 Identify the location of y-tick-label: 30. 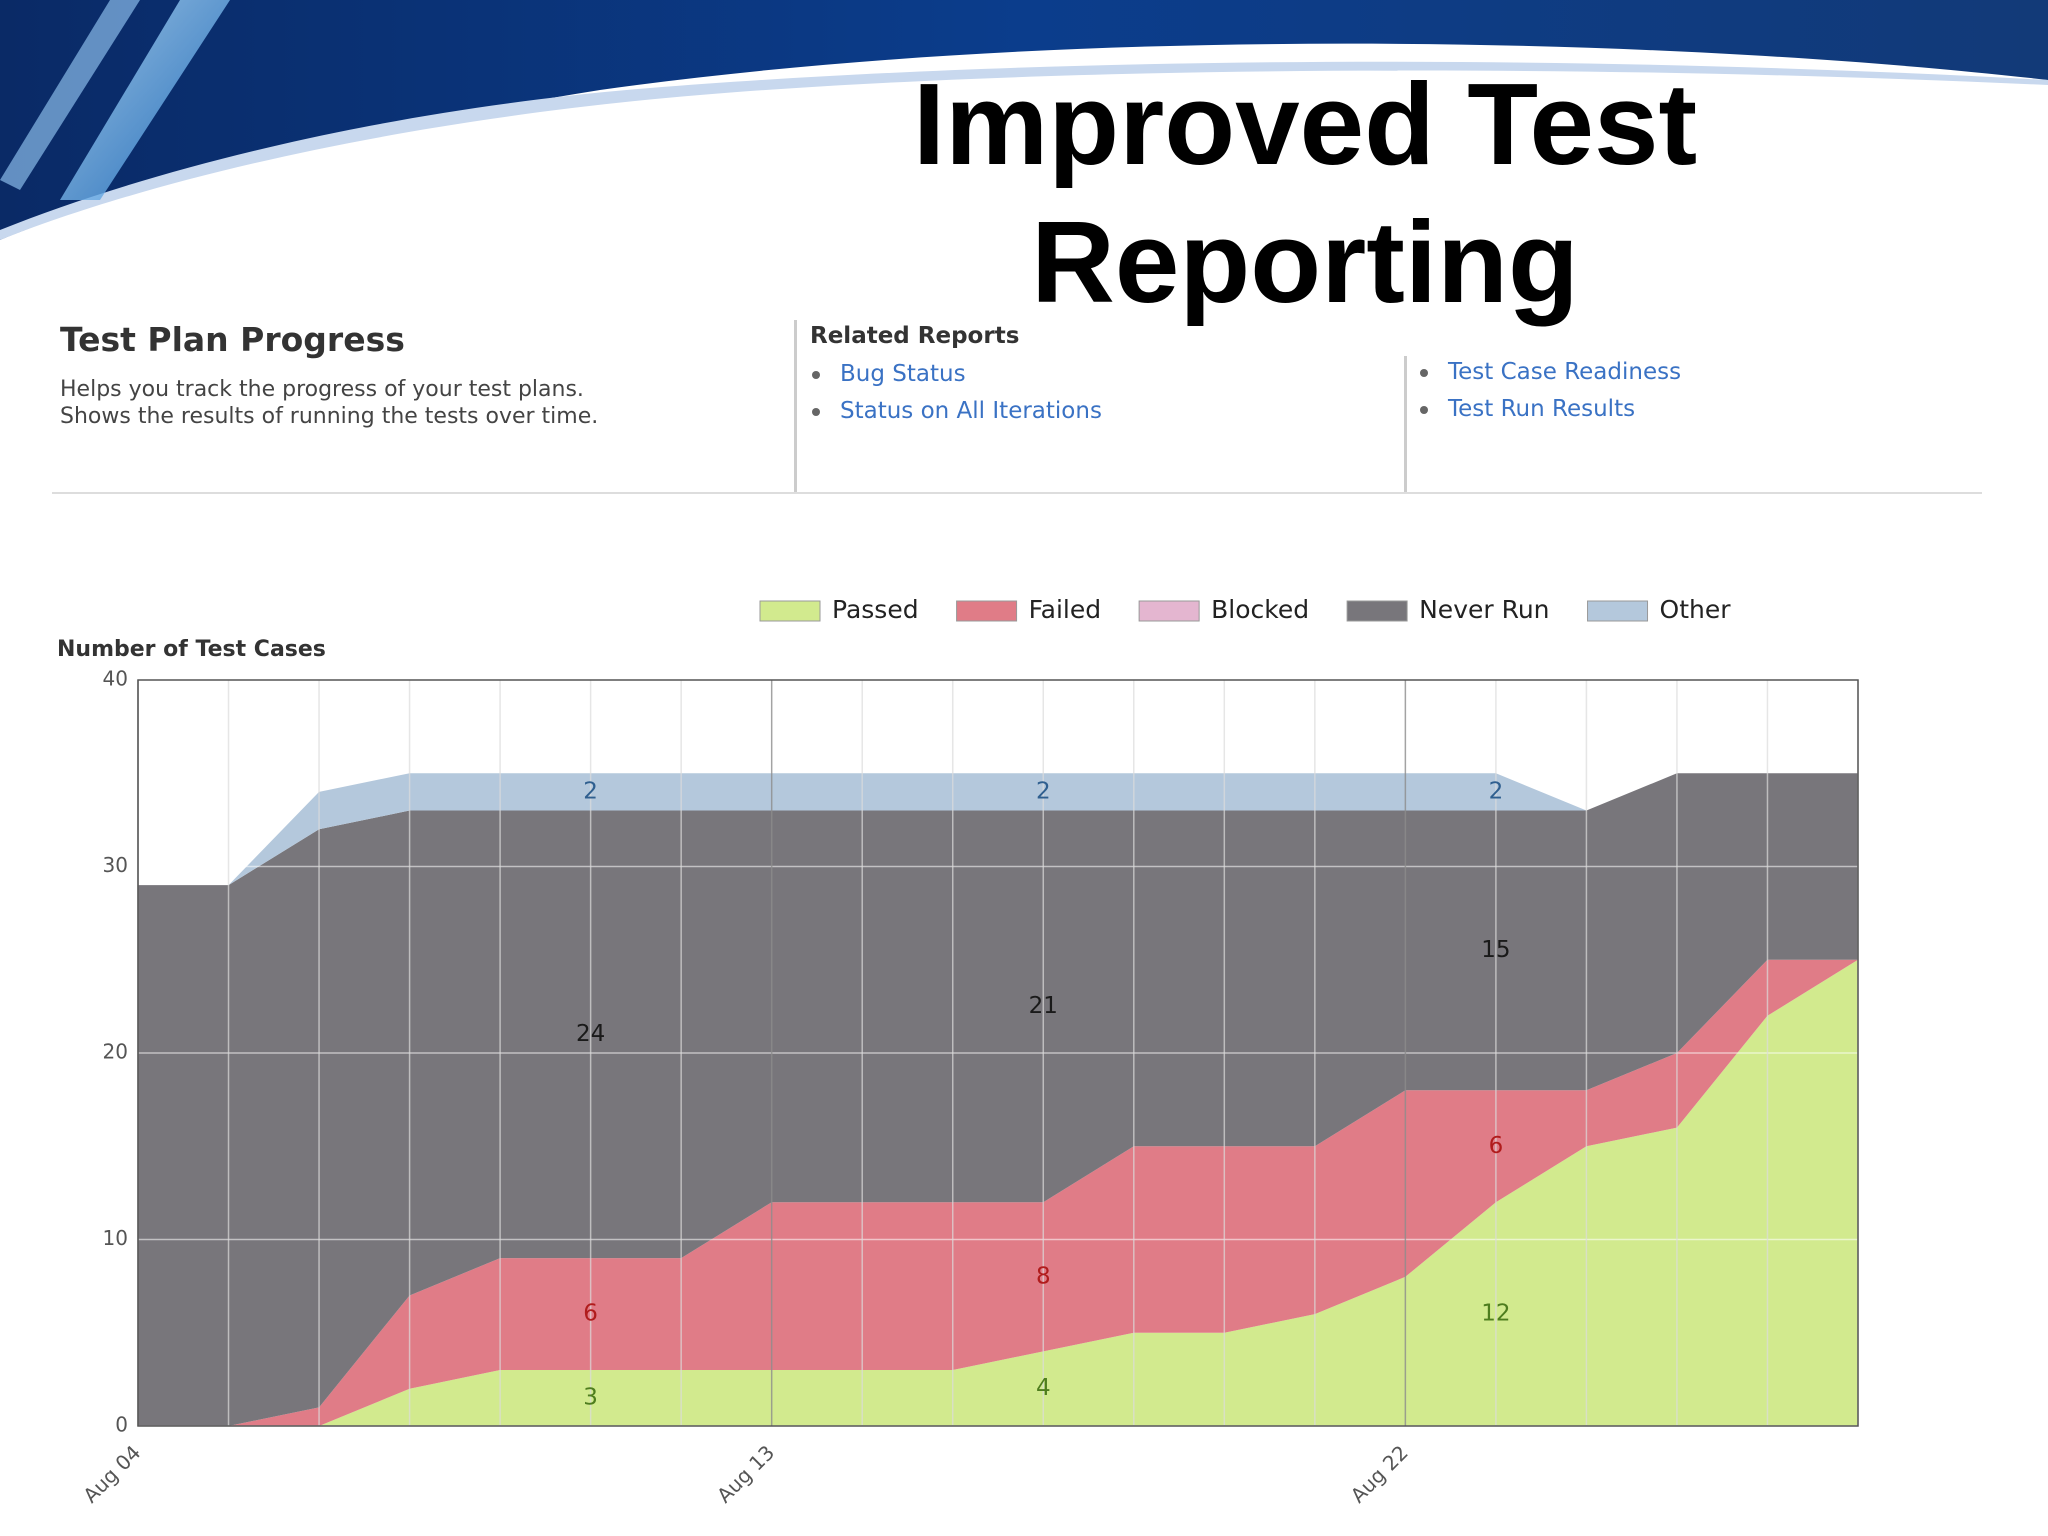
(115, 865).